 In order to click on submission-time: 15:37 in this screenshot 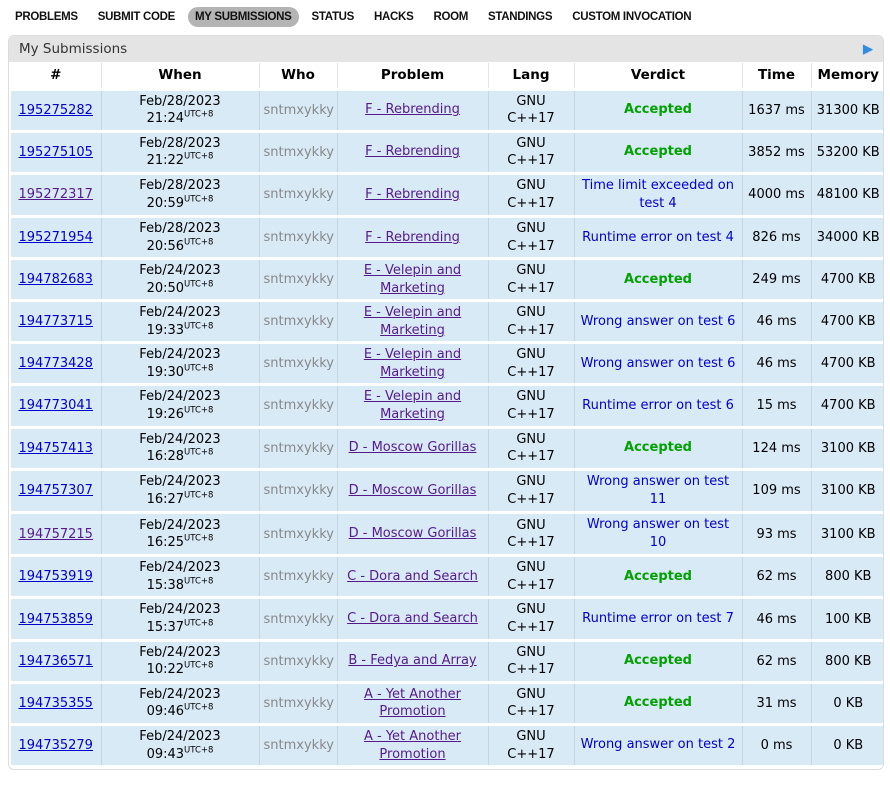, I will do `click(165, 628)`.